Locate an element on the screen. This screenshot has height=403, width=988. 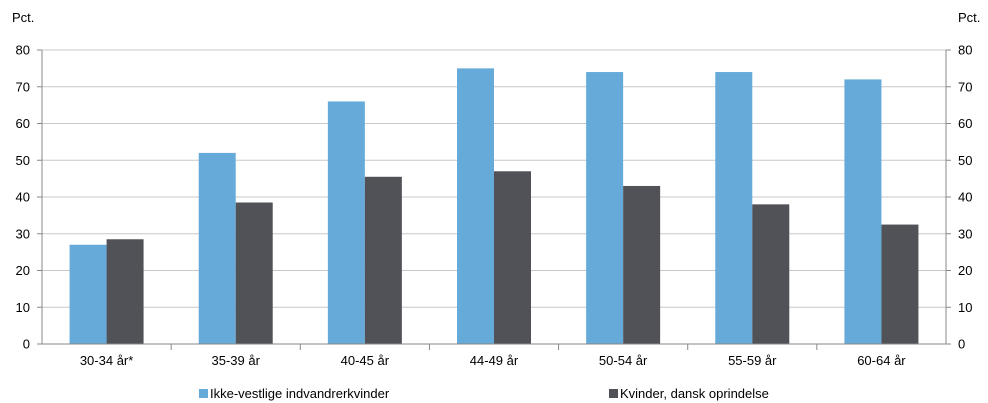
x-tick-label: 44-49 år is located at coordinates (494, 360).